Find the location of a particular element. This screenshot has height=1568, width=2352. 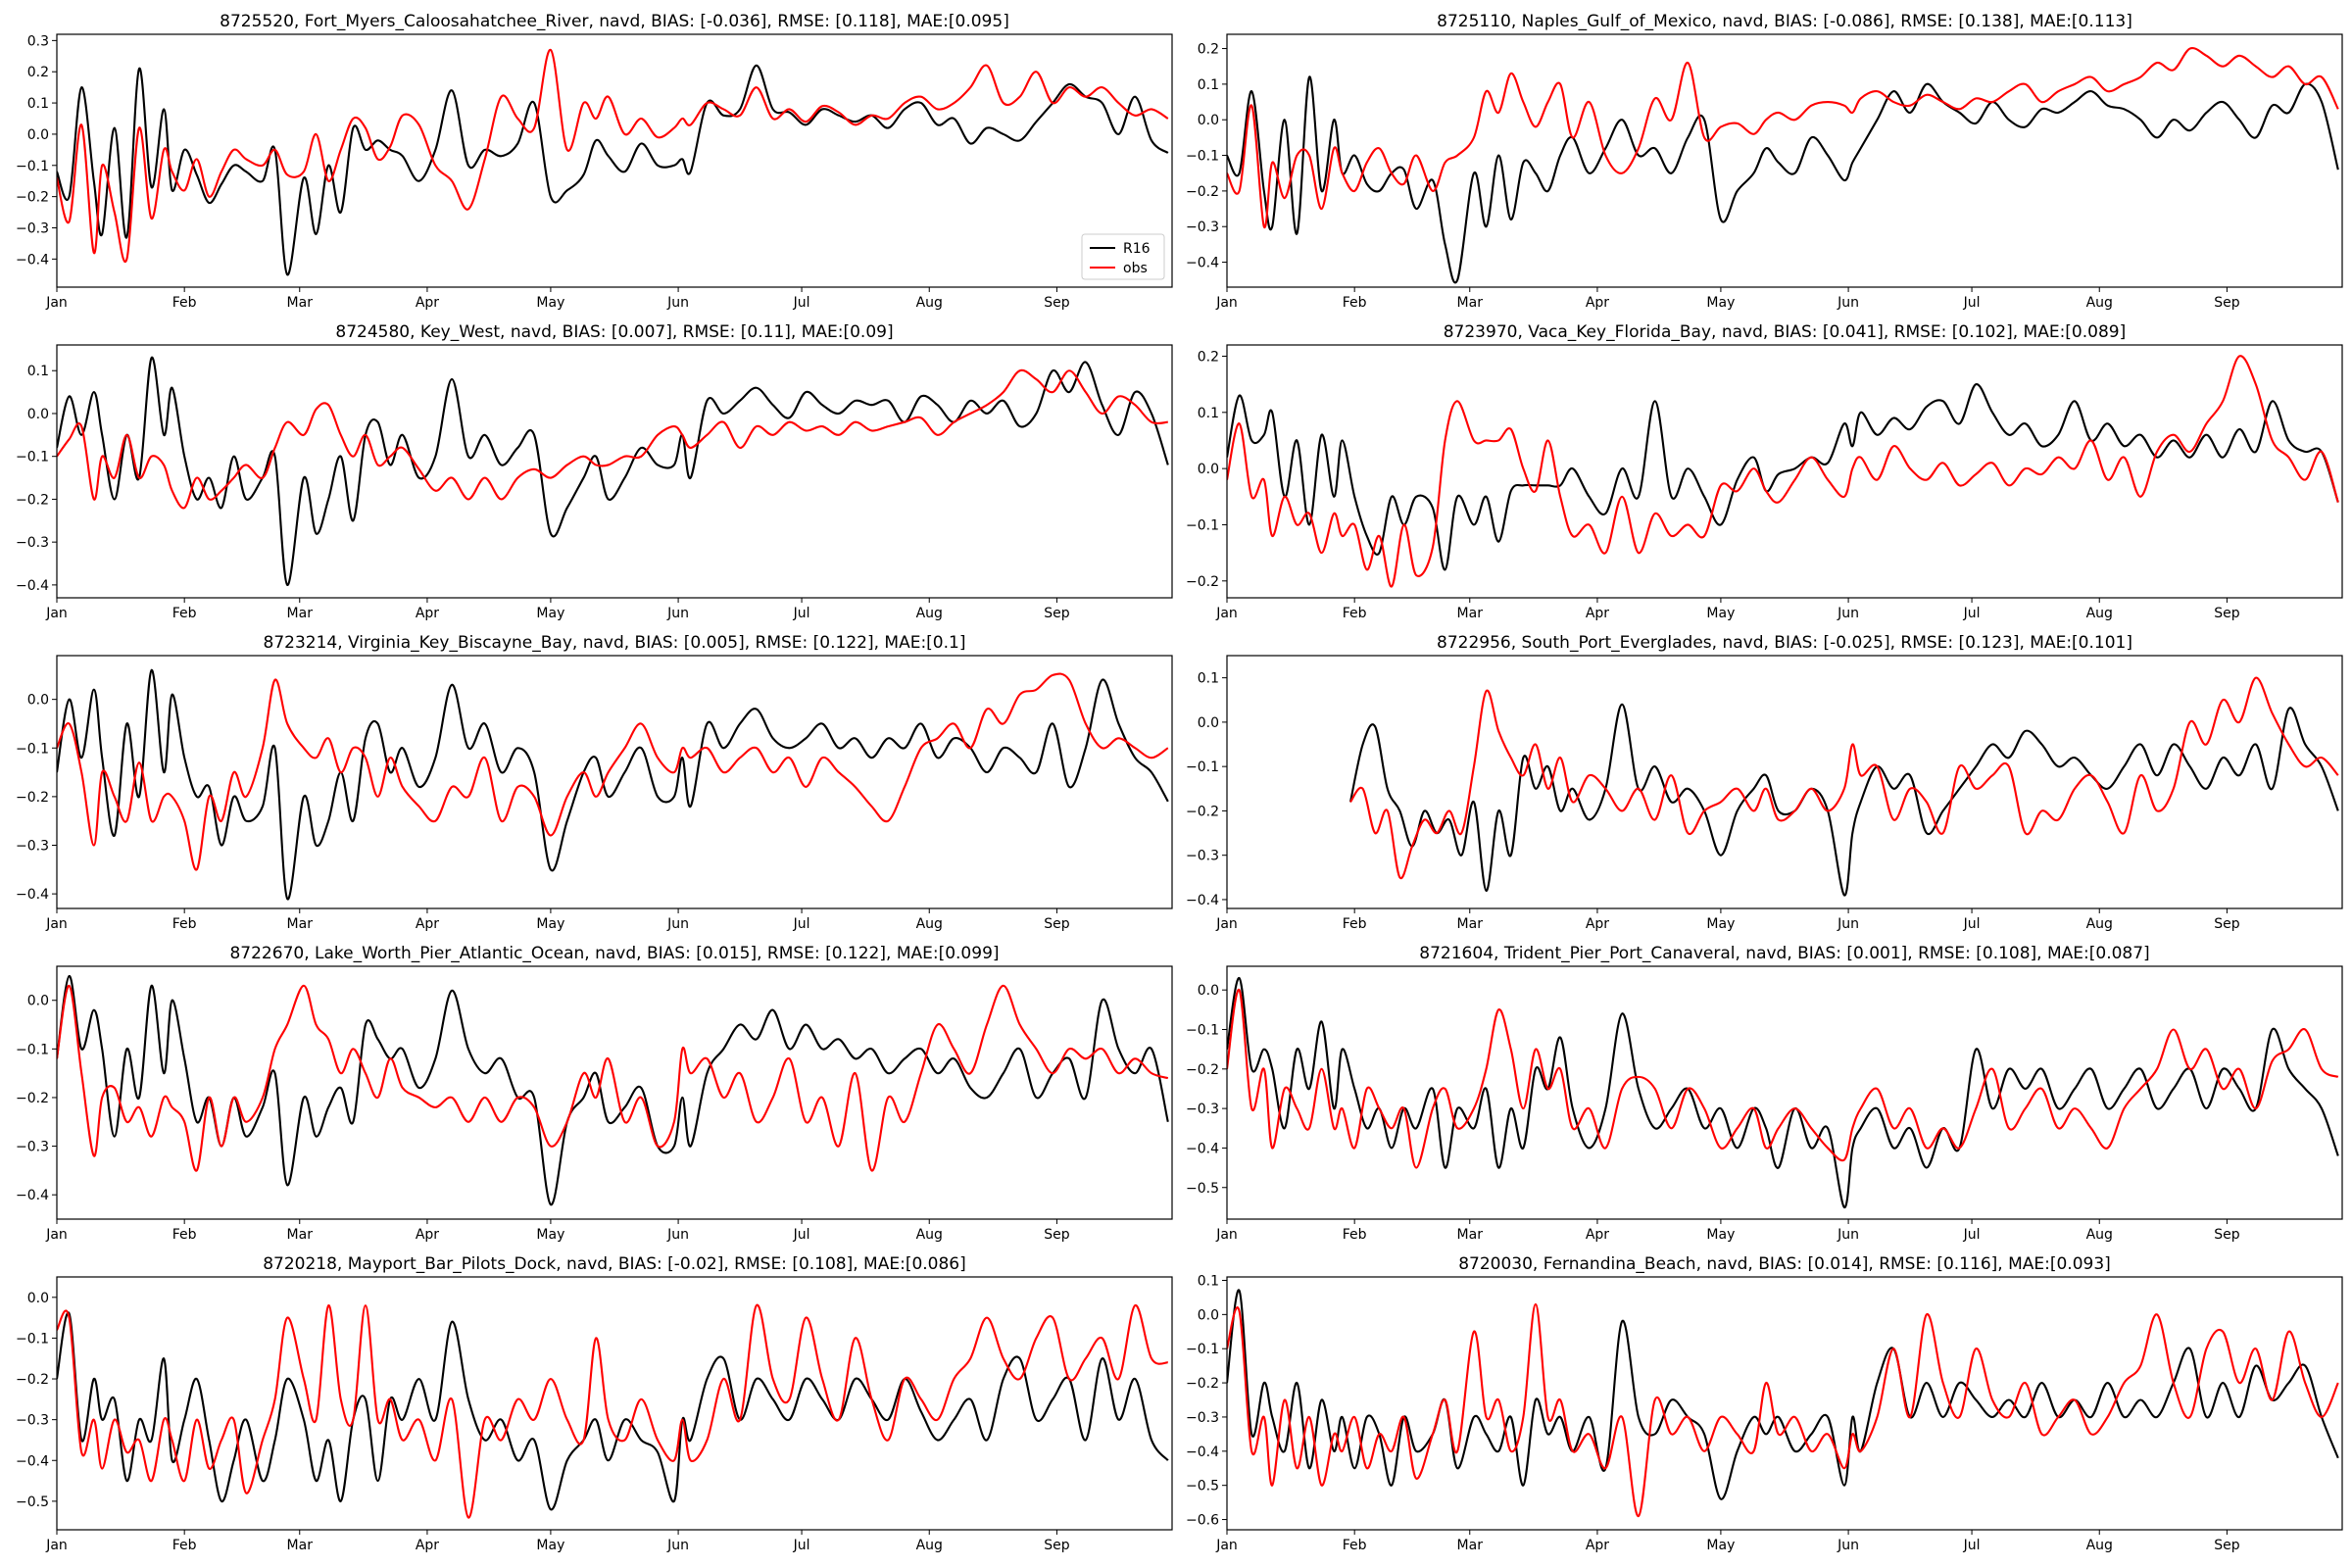

legend-label-r16: R16 is located at coordinates (1137, 249).